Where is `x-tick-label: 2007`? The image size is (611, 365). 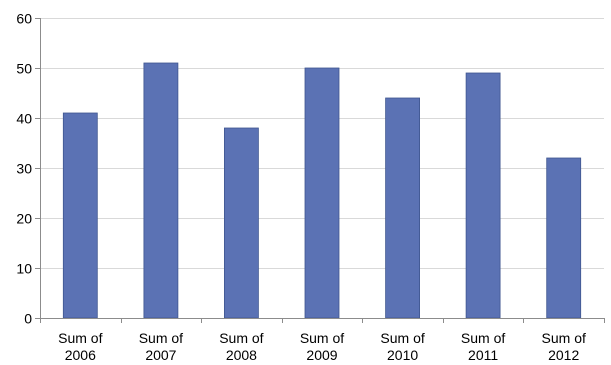 x-tick-label: 2007 is located at coordinates (160, 355).